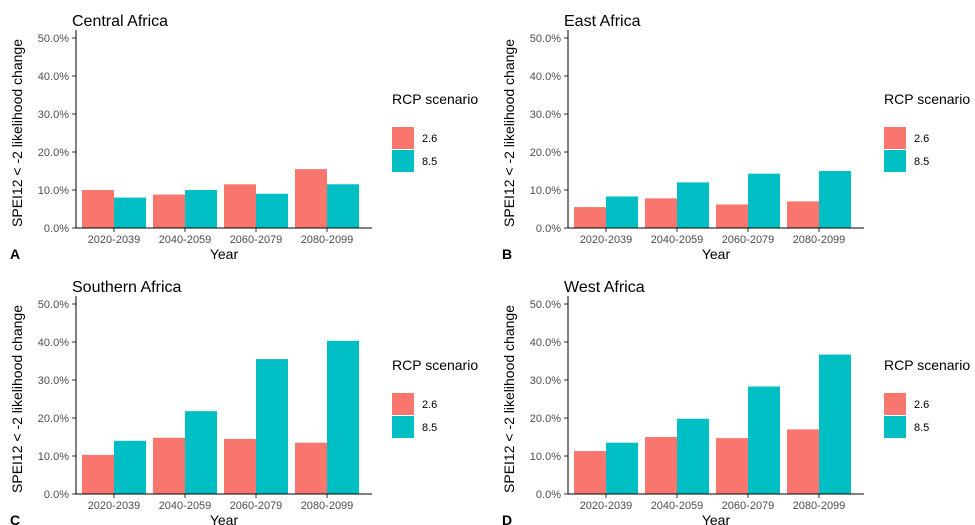 The height and width of the screenshot is (525, 975). Describe the element at coordinates (604, 287) in the screenshot. I see `panel-title: West Africa` at that location.